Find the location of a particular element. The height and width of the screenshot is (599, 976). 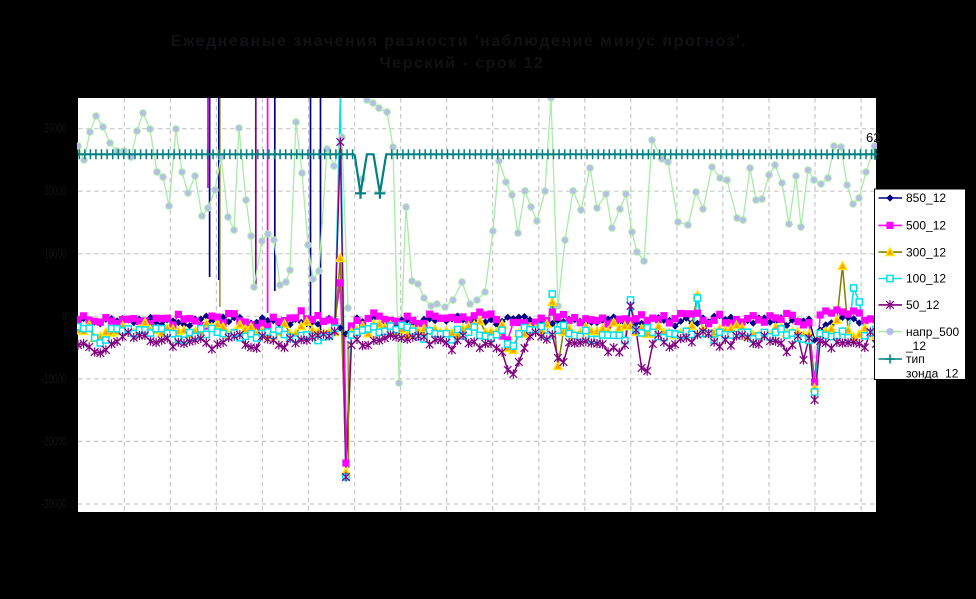

svg-text: -20000 is located at coordinates (53, 442).